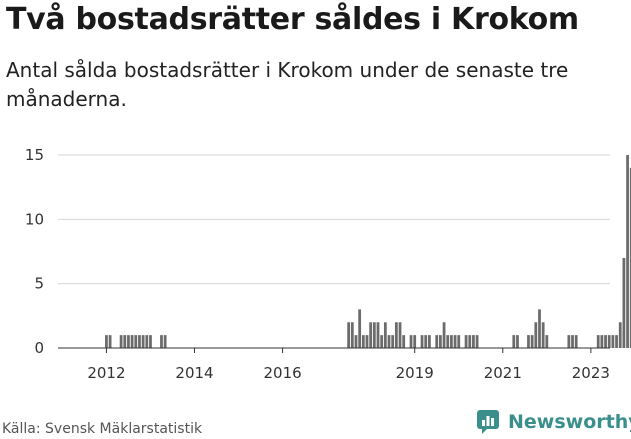 The height and width of the screenshot is (439, 631). Describe the element at coordinates (102, 429) in the screenshot. I see `source-note: Källa: Svensk Mäklarstatistik` at that location.